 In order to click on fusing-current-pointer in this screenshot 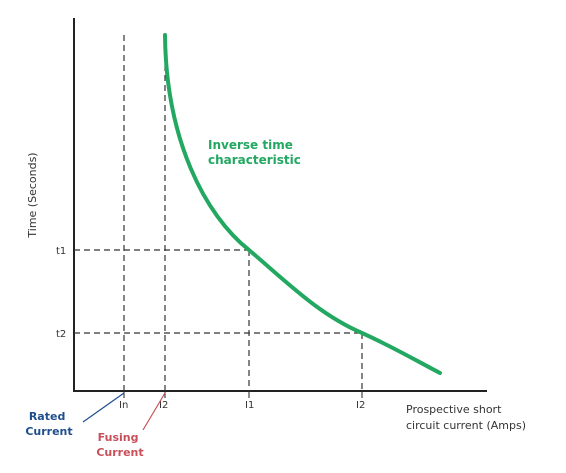, I will do `click(154, 411)`.